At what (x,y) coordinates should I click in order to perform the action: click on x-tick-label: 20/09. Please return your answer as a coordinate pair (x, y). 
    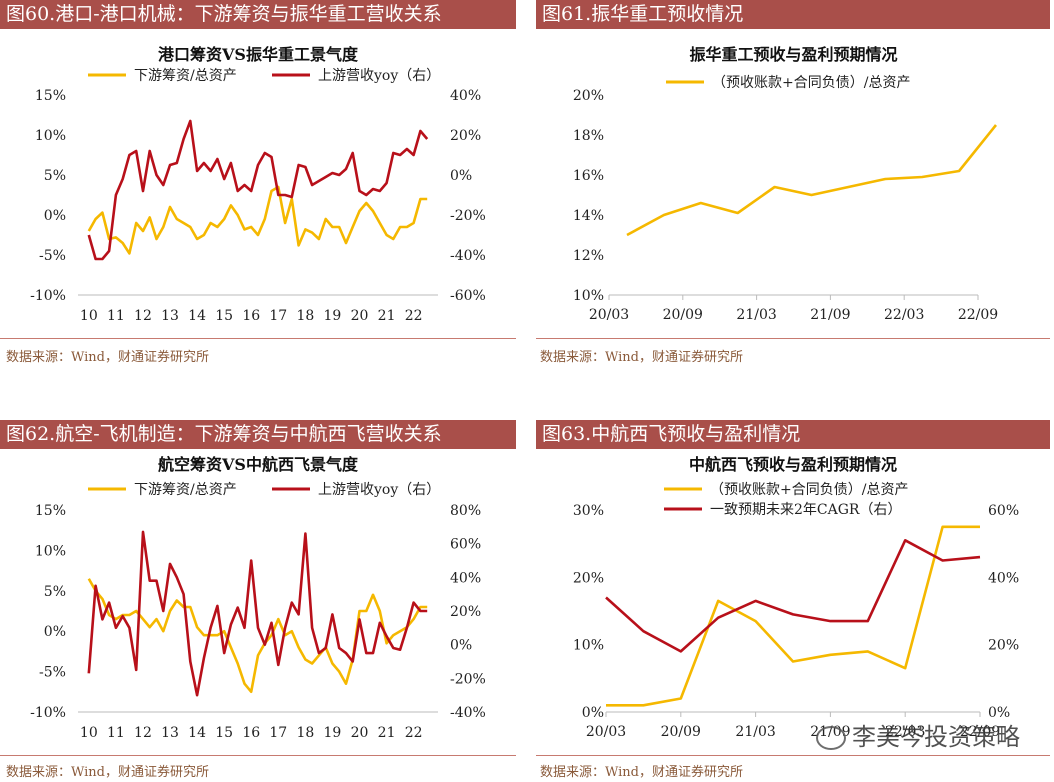
    Looking at the image, I should click on (683, 315).